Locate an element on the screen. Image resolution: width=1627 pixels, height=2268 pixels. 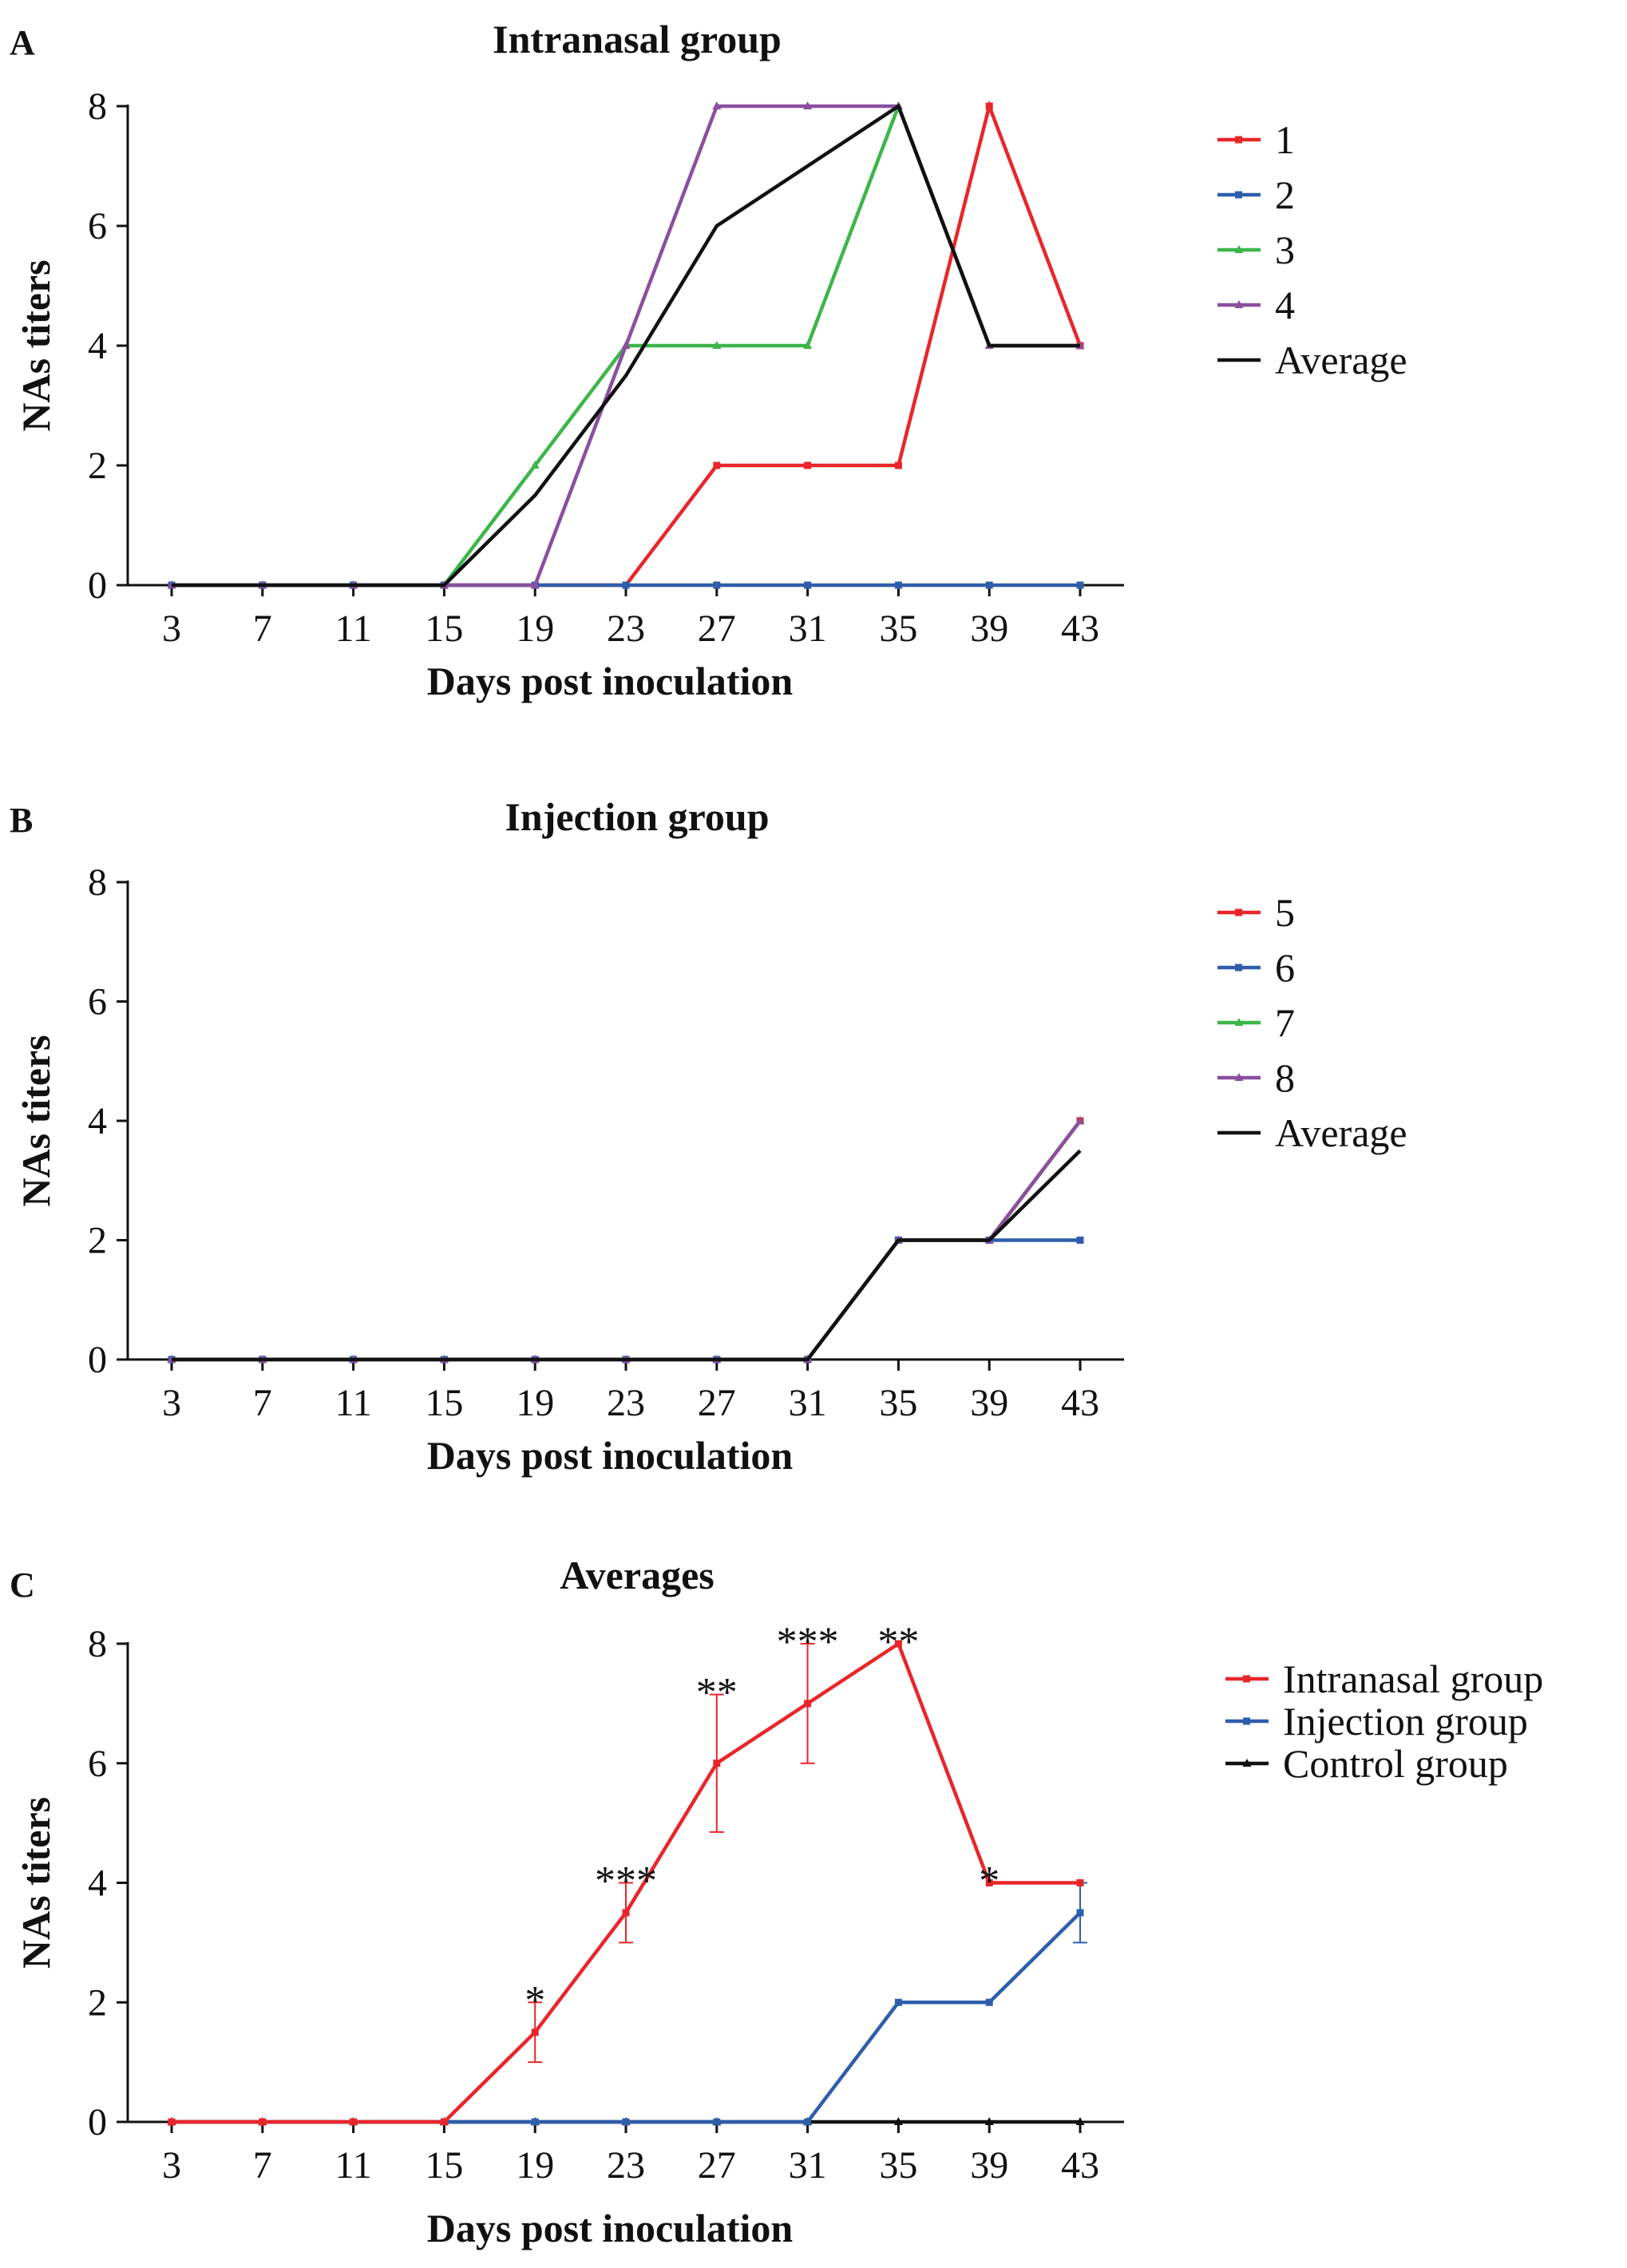
legend-item: 8 is located at coordinates (1256, 1077).